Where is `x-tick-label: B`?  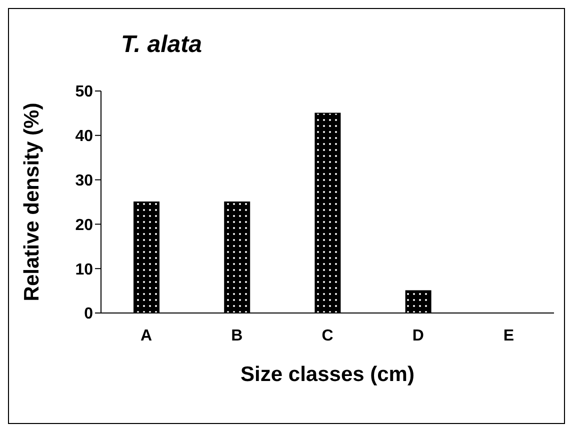
x-tick-label: B is located at coordinates (237, 335).